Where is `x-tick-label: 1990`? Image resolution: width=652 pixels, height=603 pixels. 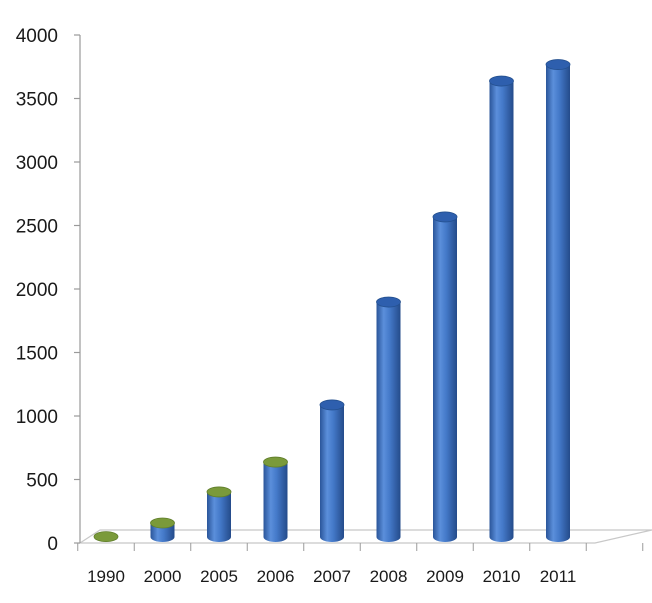 x-tick-label: 1990 is located at coordinates (106, 576).